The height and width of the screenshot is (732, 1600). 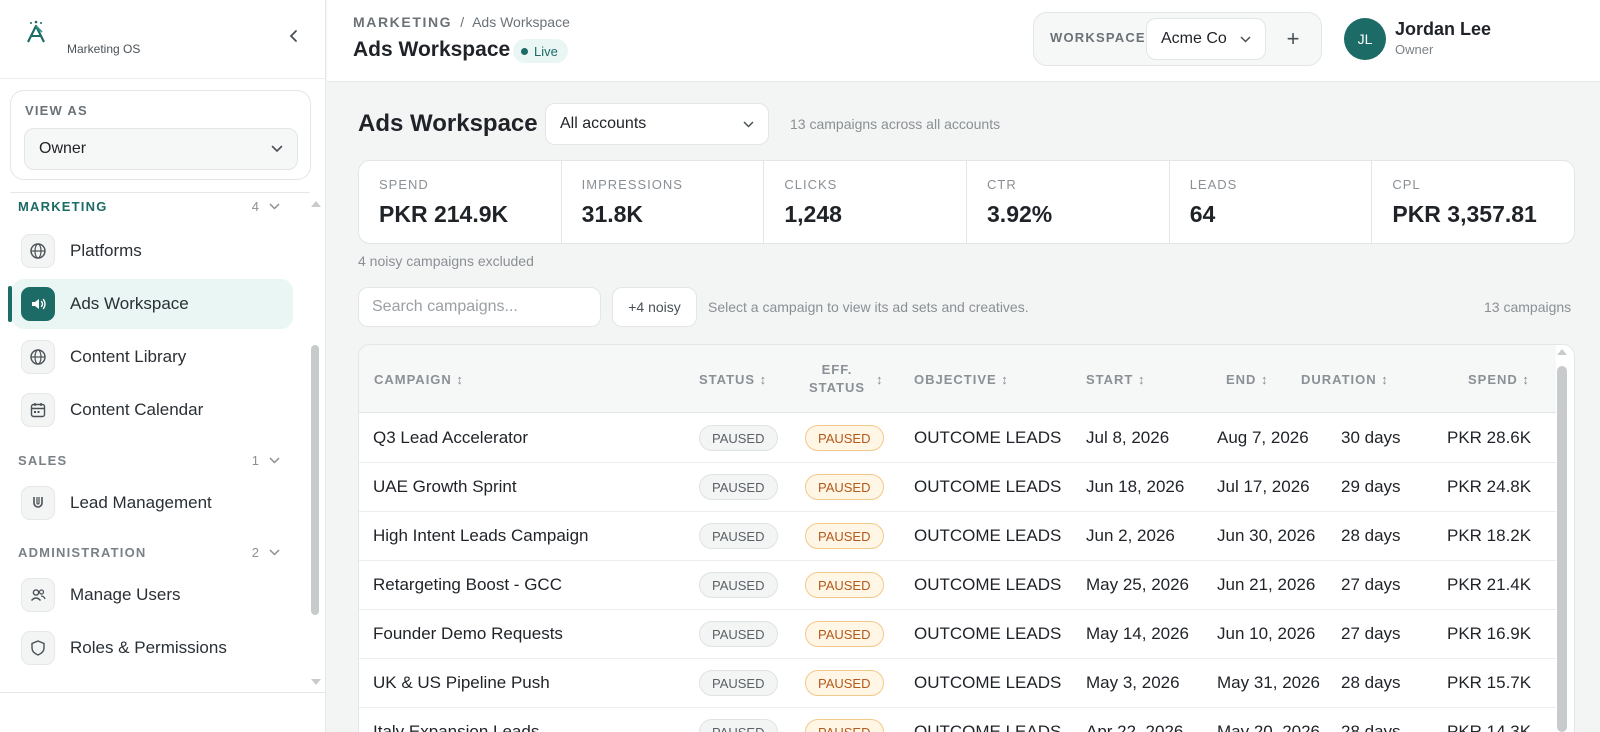 What do you see at coordinates (1293, 38) in the screenshot?
I see `add-workspace-button: +` at bounding box center [1293, 38].